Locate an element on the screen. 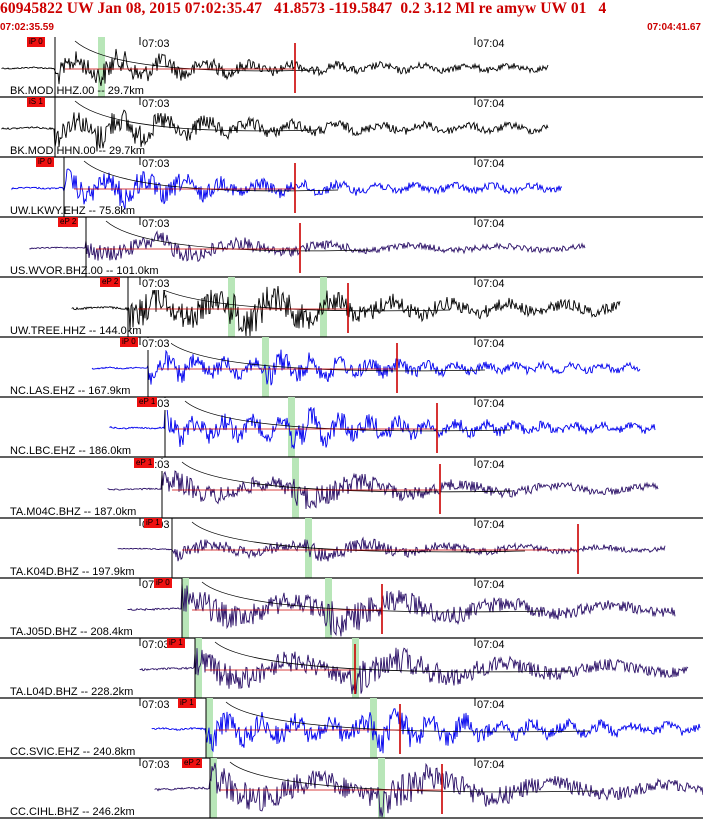  station-channel-label: TA.L04D.BHZ -- 228.2km is located at coordinates (72, 692).